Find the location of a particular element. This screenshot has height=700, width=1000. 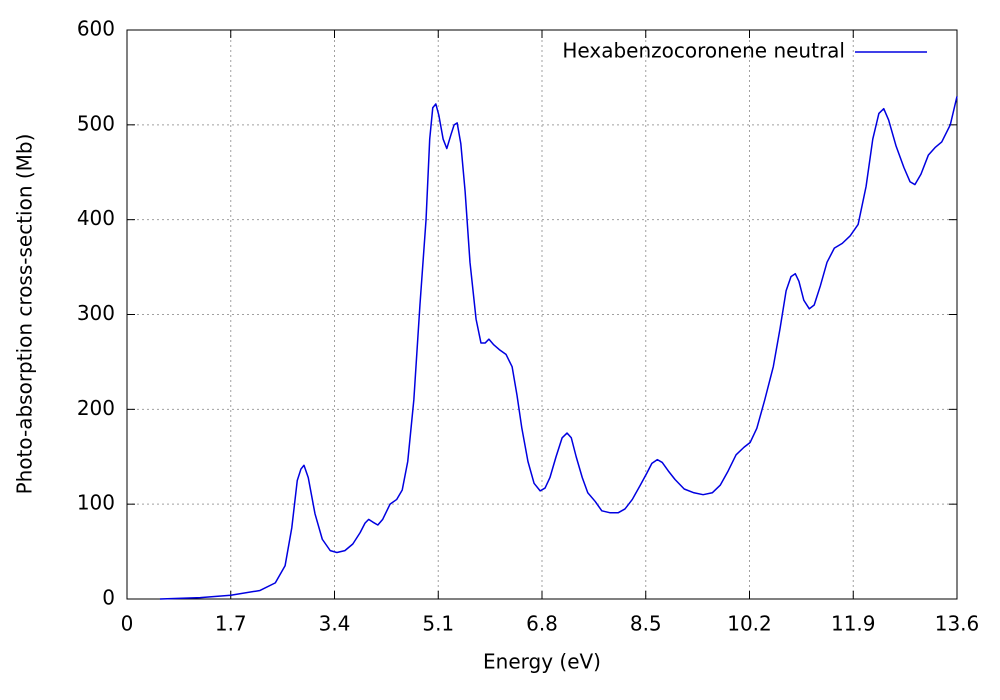

y-tick-label: 300 is located at coordinates (96, 313).